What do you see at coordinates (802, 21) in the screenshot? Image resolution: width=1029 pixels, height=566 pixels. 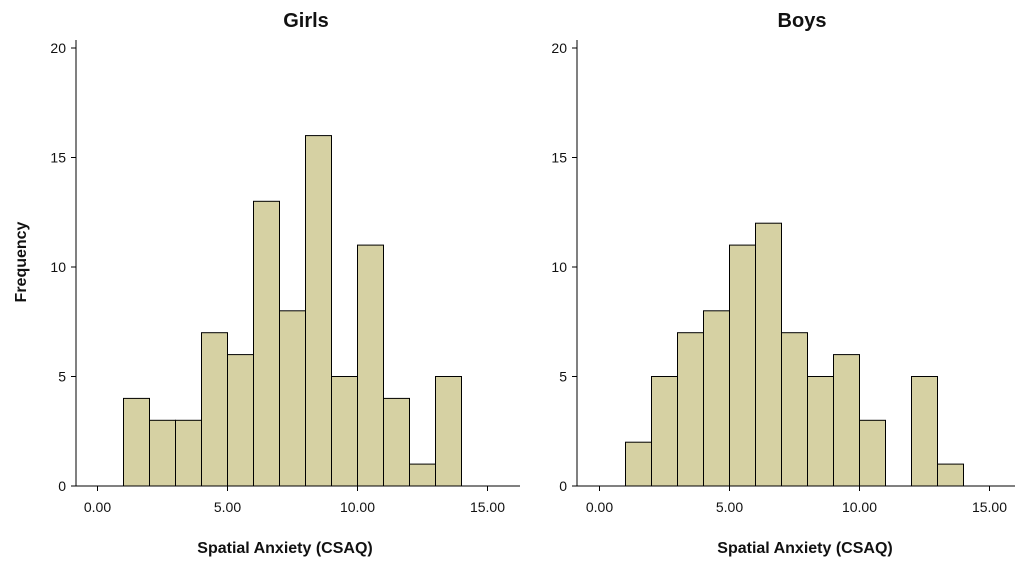 I see `boys-panel-title: Boys` at bounding box center [802, 21].